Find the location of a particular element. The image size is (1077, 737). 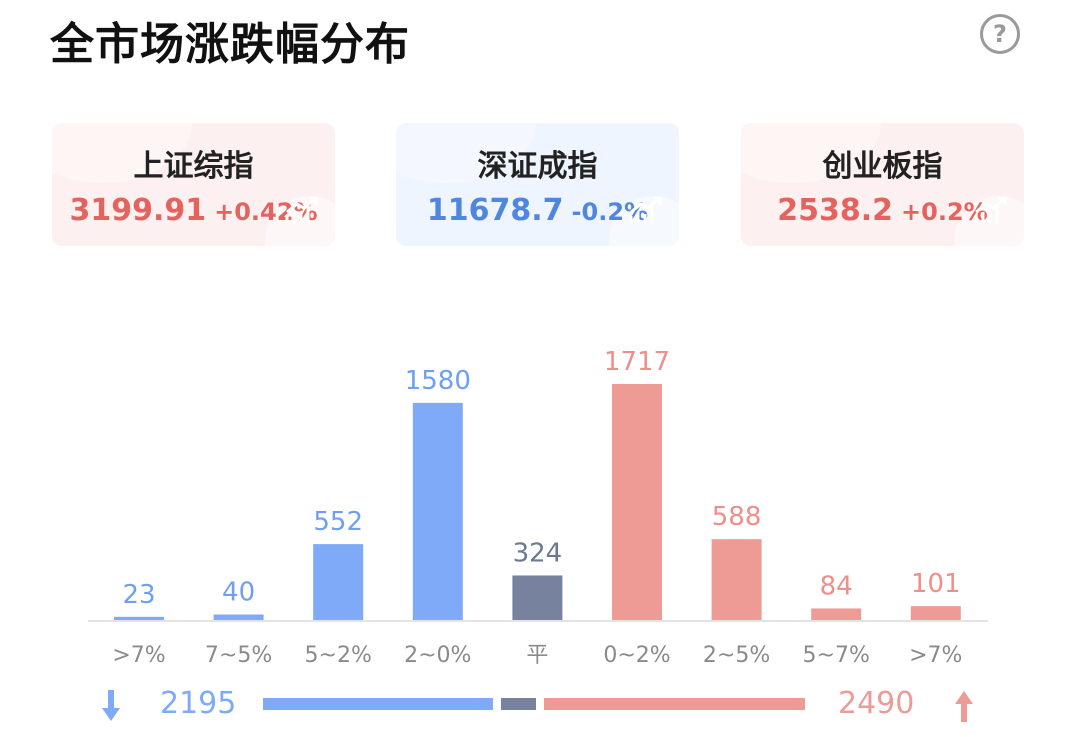

category-label: 5~2% is located at coordinates (338, 655).